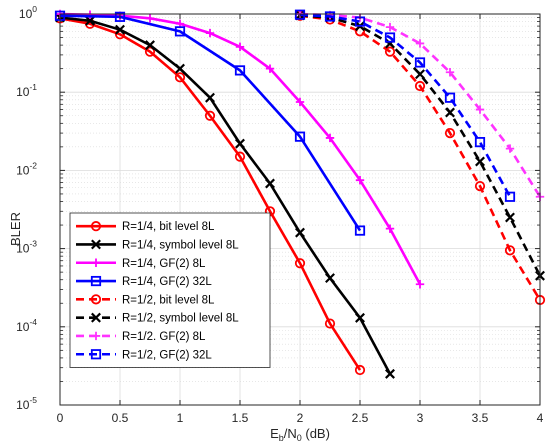 This screenshot has height=444, width=550. What do you see at coordinates (26, 208) in the screenshot?
I see `y-tick-labels: 10⁻⁵ 10⁻⁴ 10⁻³ 10⁻² 10⁻¹ 10⁰` at bounding box center [26, 208].